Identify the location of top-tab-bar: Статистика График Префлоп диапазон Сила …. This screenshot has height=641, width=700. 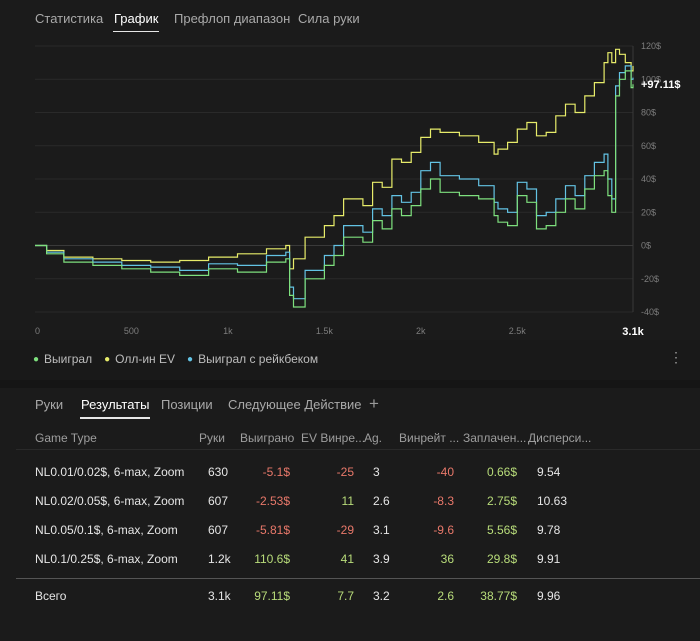
(350, 16).